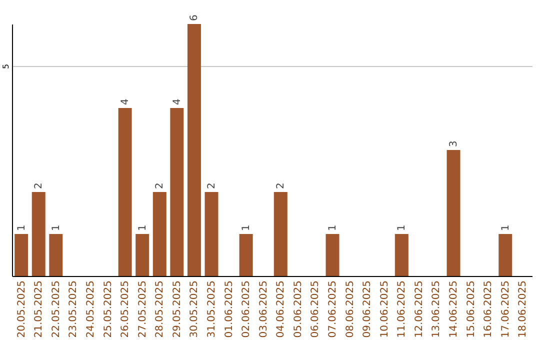  I want to click on x-tick-label: 05.06.2025, so click(298, 309).